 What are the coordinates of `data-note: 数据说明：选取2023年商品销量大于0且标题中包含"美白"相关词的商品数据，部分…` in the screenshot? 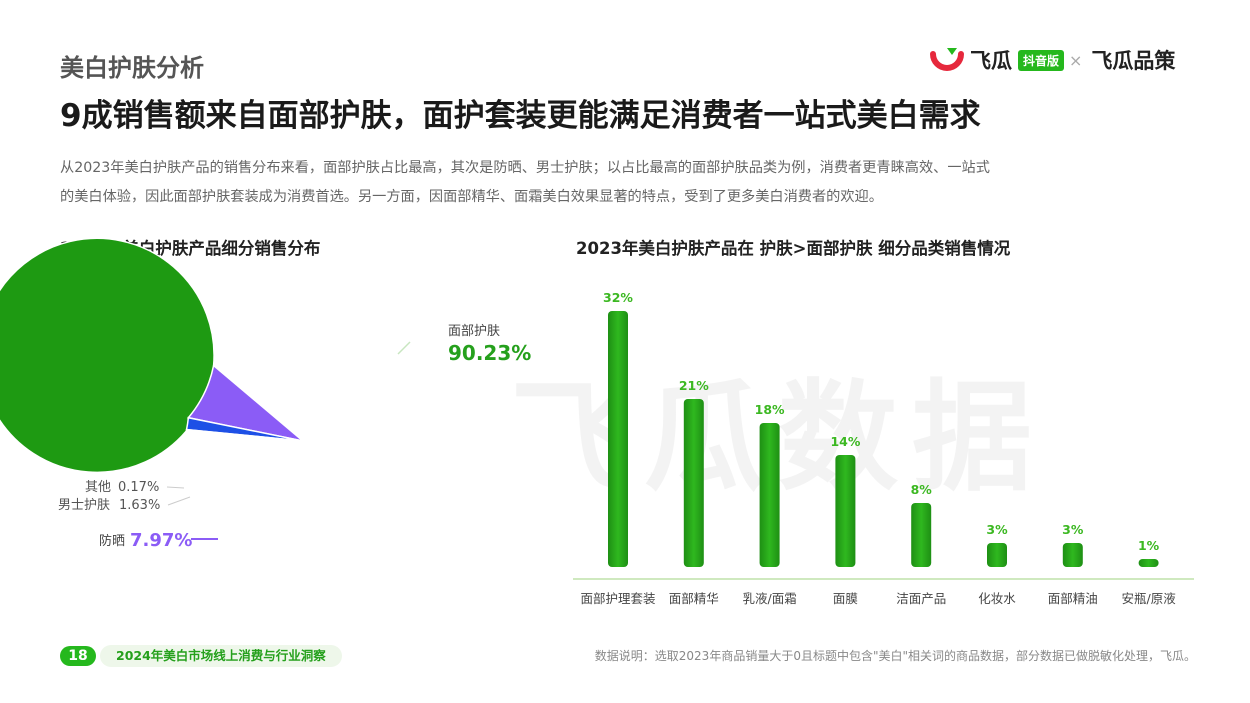 It's located at (895, 656).